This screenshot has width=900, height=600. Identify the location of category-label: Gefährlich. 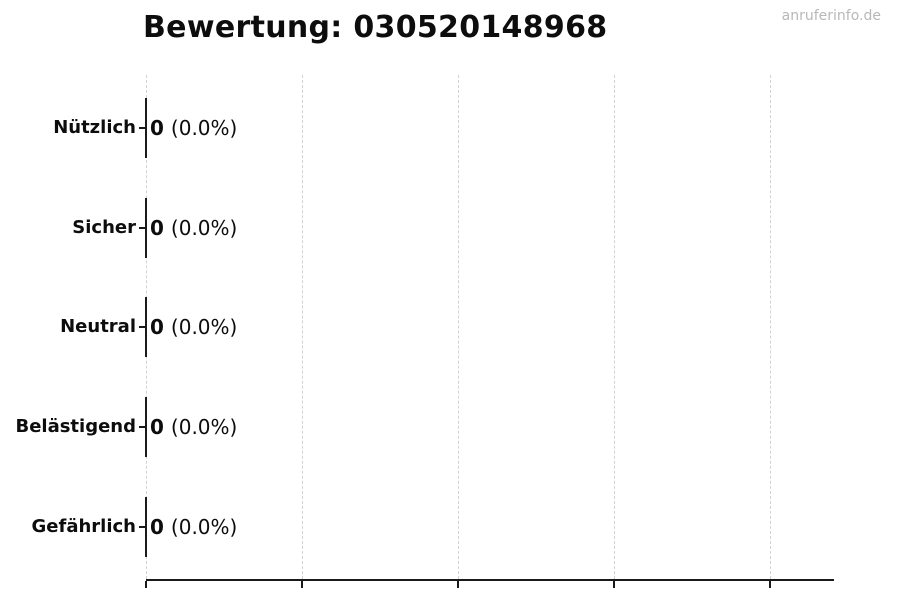
(83, 526).